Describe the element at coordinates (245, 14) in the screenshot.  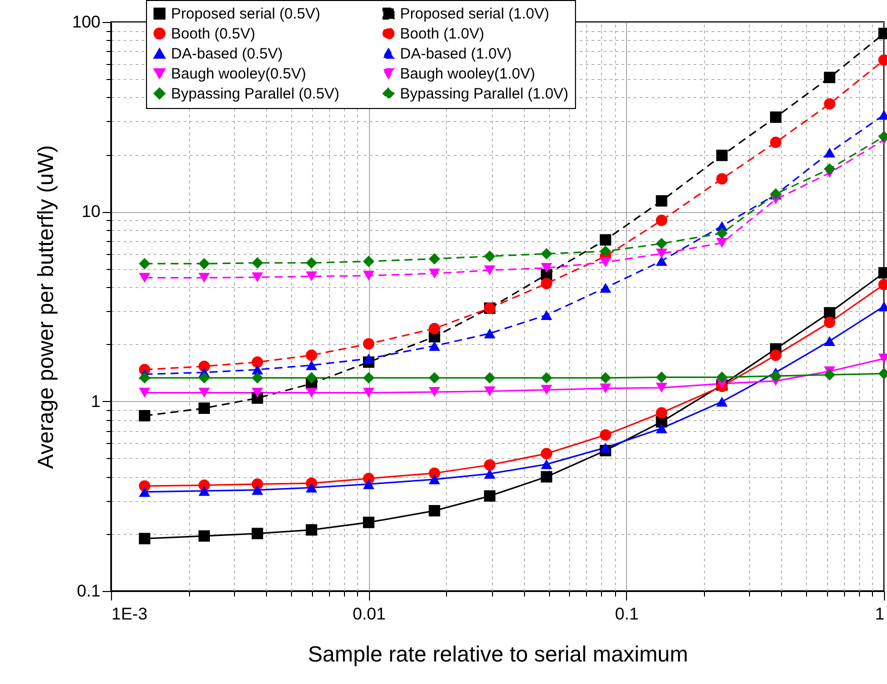
I see `legend-label: Proposed serial (0.5V)` at that location.